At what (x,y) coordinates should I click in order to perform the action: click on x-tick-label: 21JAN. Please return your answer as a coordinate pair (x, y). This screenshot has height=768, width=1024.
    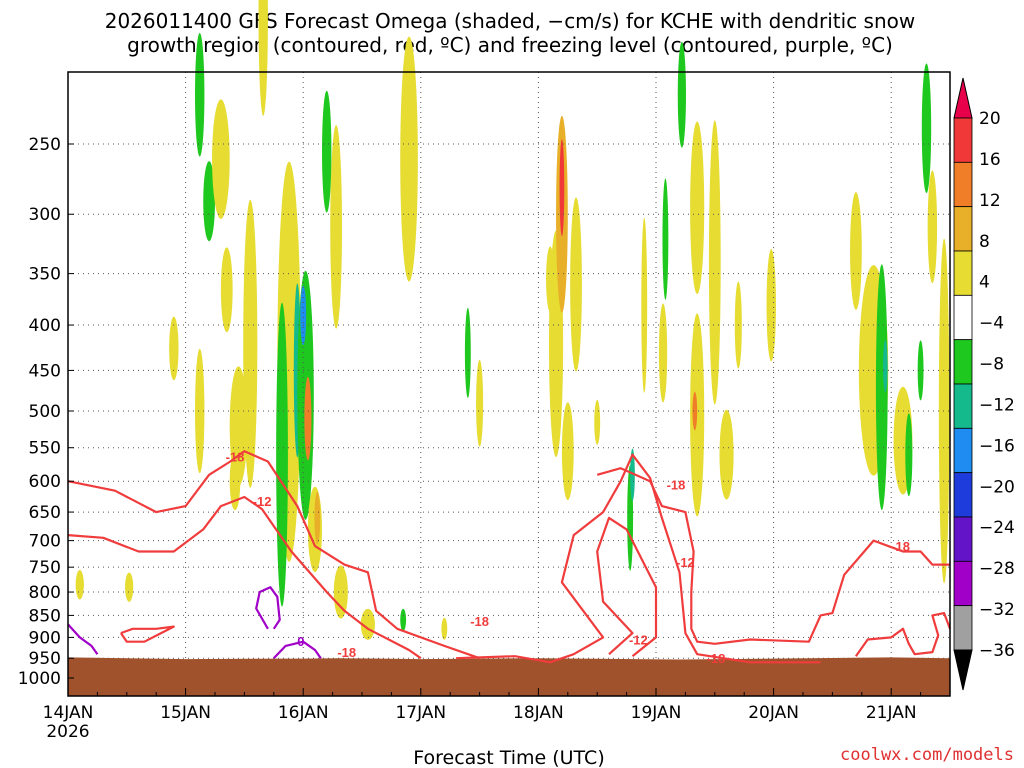
    Looking at the image, I should click on (891, 713).